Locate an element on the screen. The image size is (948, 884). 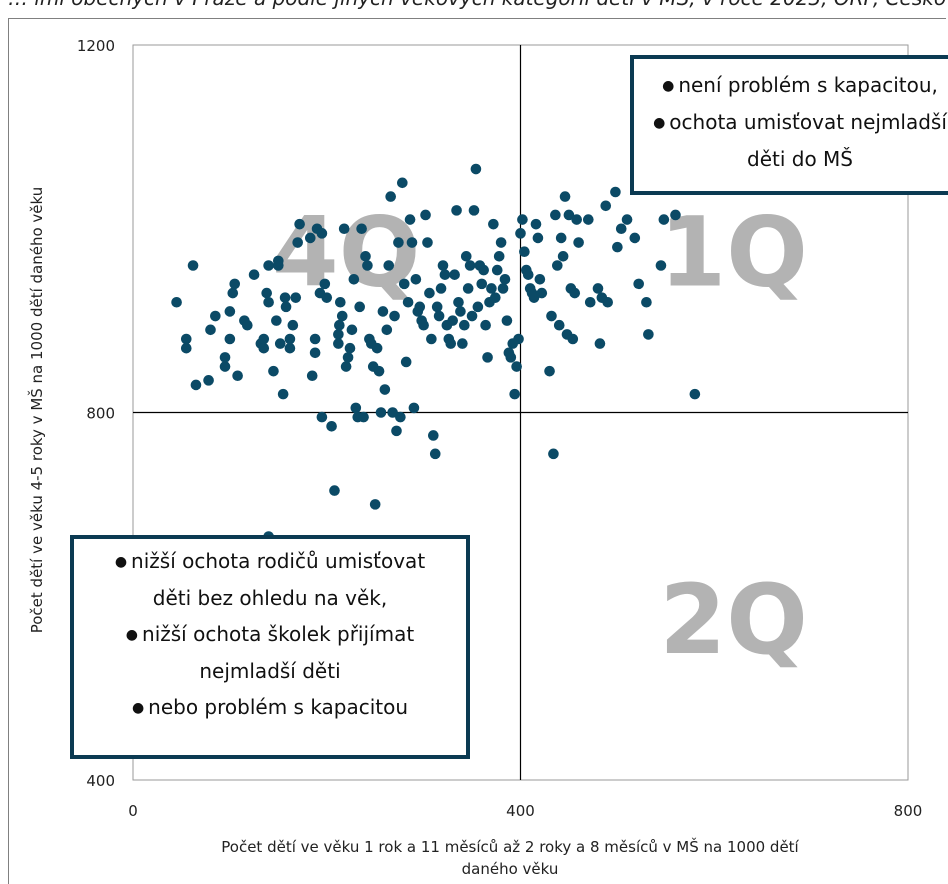
callout-top-line-1: ● ochota umisťovat nejmladší is located at coordinates (791, 122).